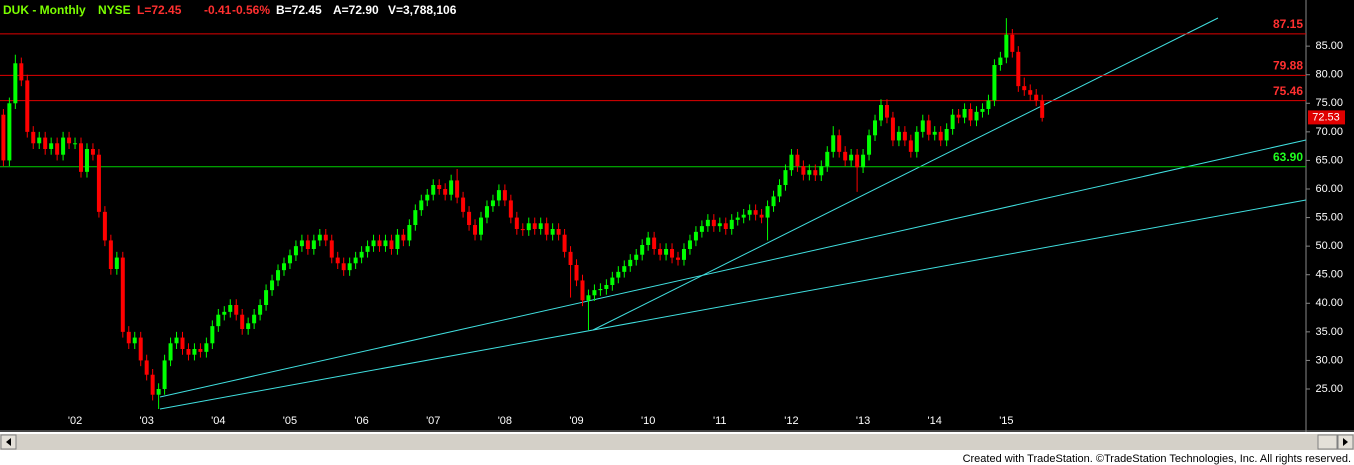 The image size is (1354, 465). Describe the element at coordinates (1329, 75) in the screenshot. I see `y-tick-label: 80.00` at that location.